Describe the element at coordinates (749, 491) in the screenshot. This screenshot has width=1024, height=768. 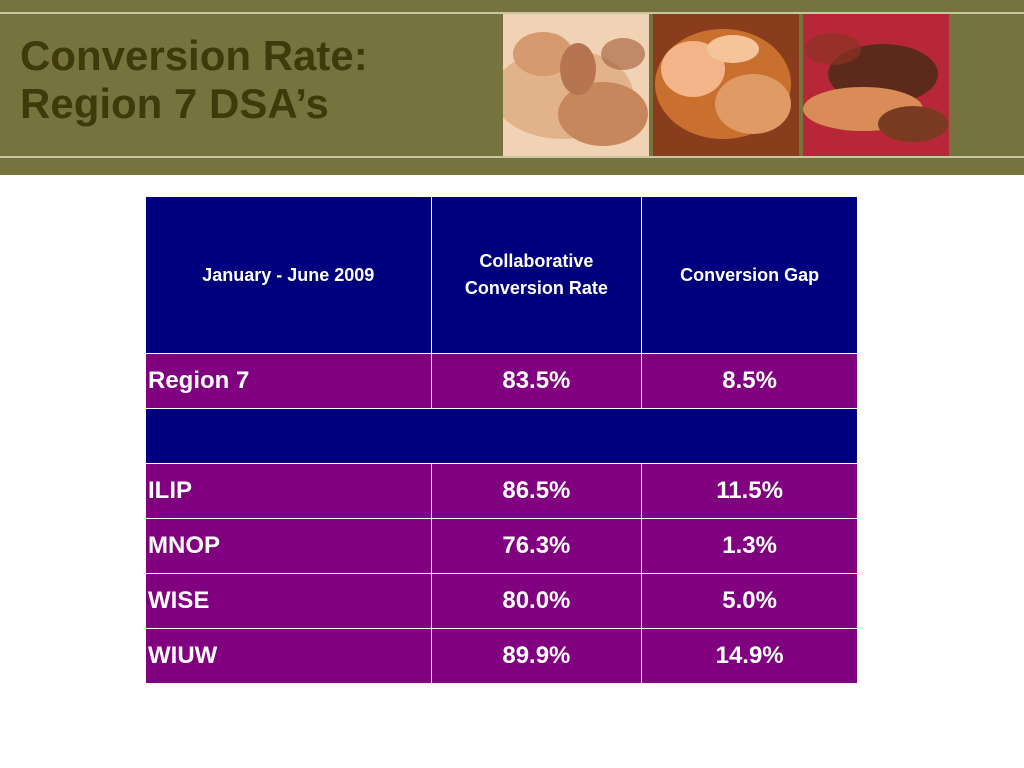
I see `row-gap: 11.5%` at that location.